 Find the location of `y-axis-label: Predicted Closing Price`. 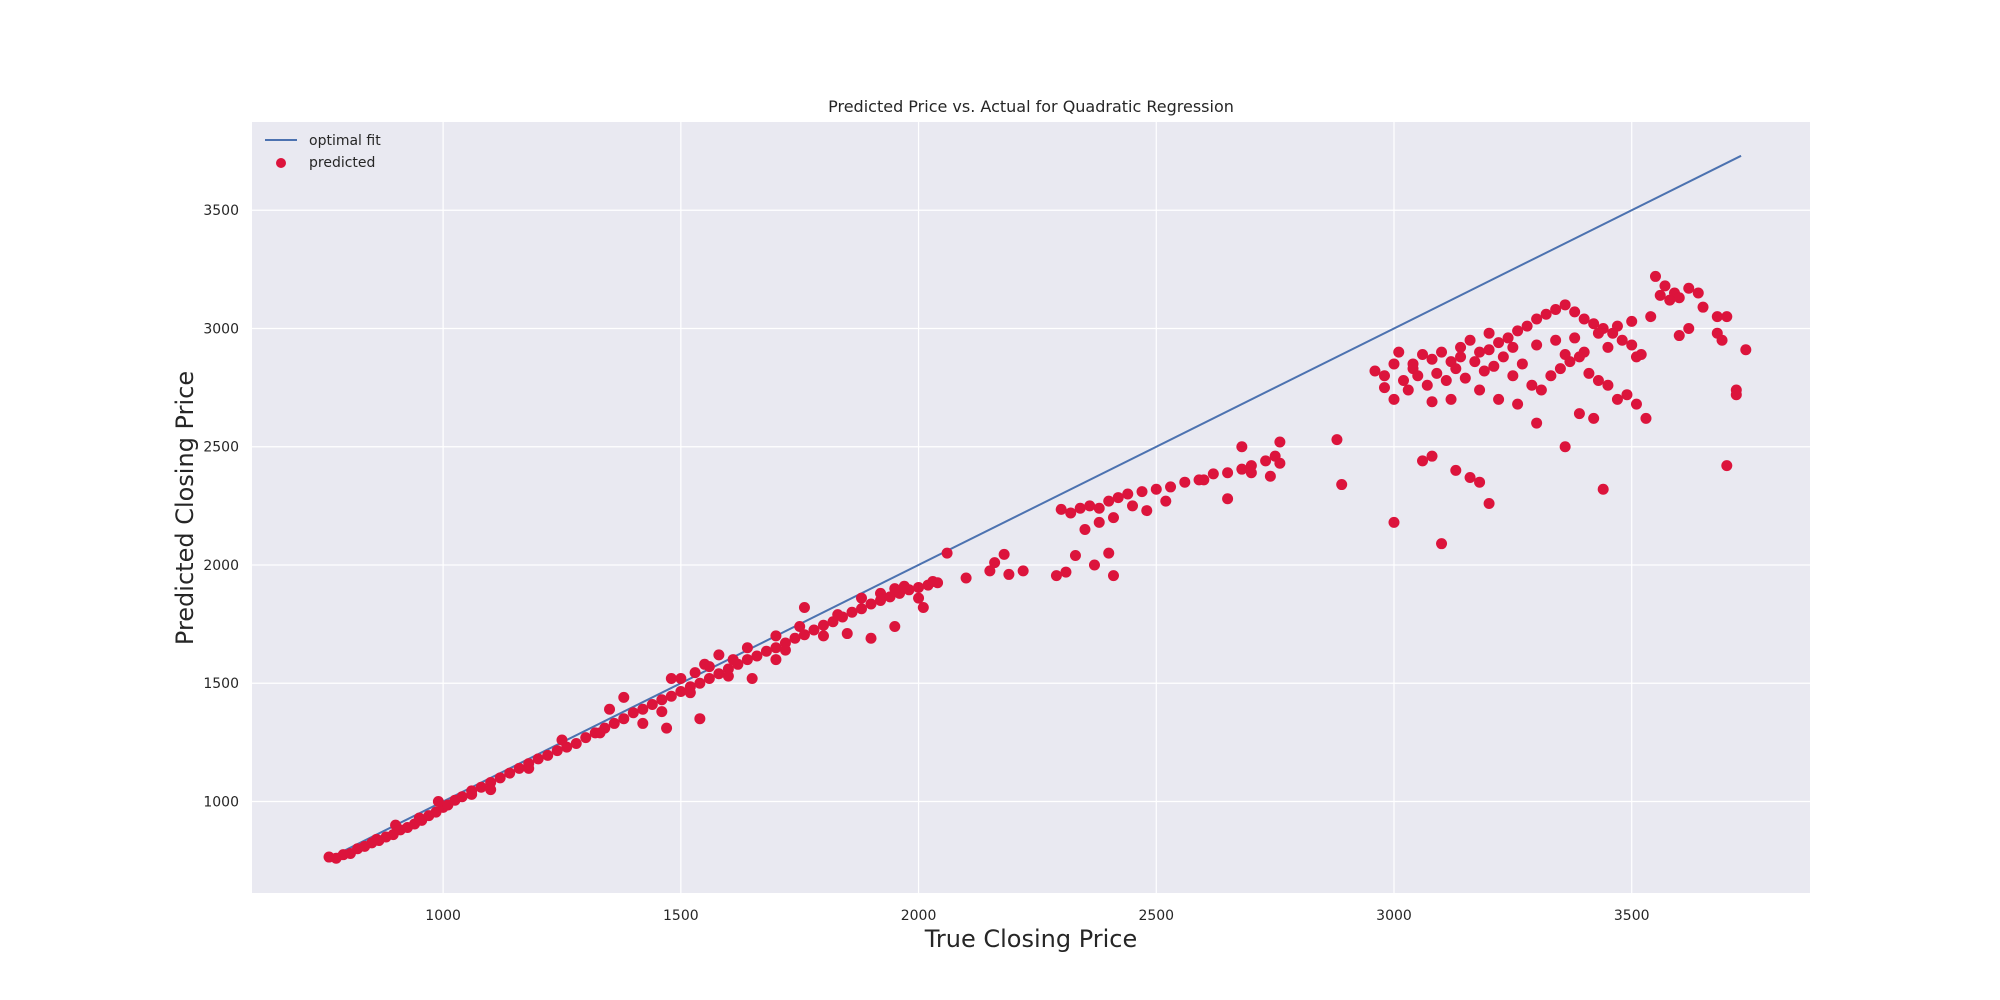

y-axis-label: Predicted Closing Price is located at coordinates (185, 508).